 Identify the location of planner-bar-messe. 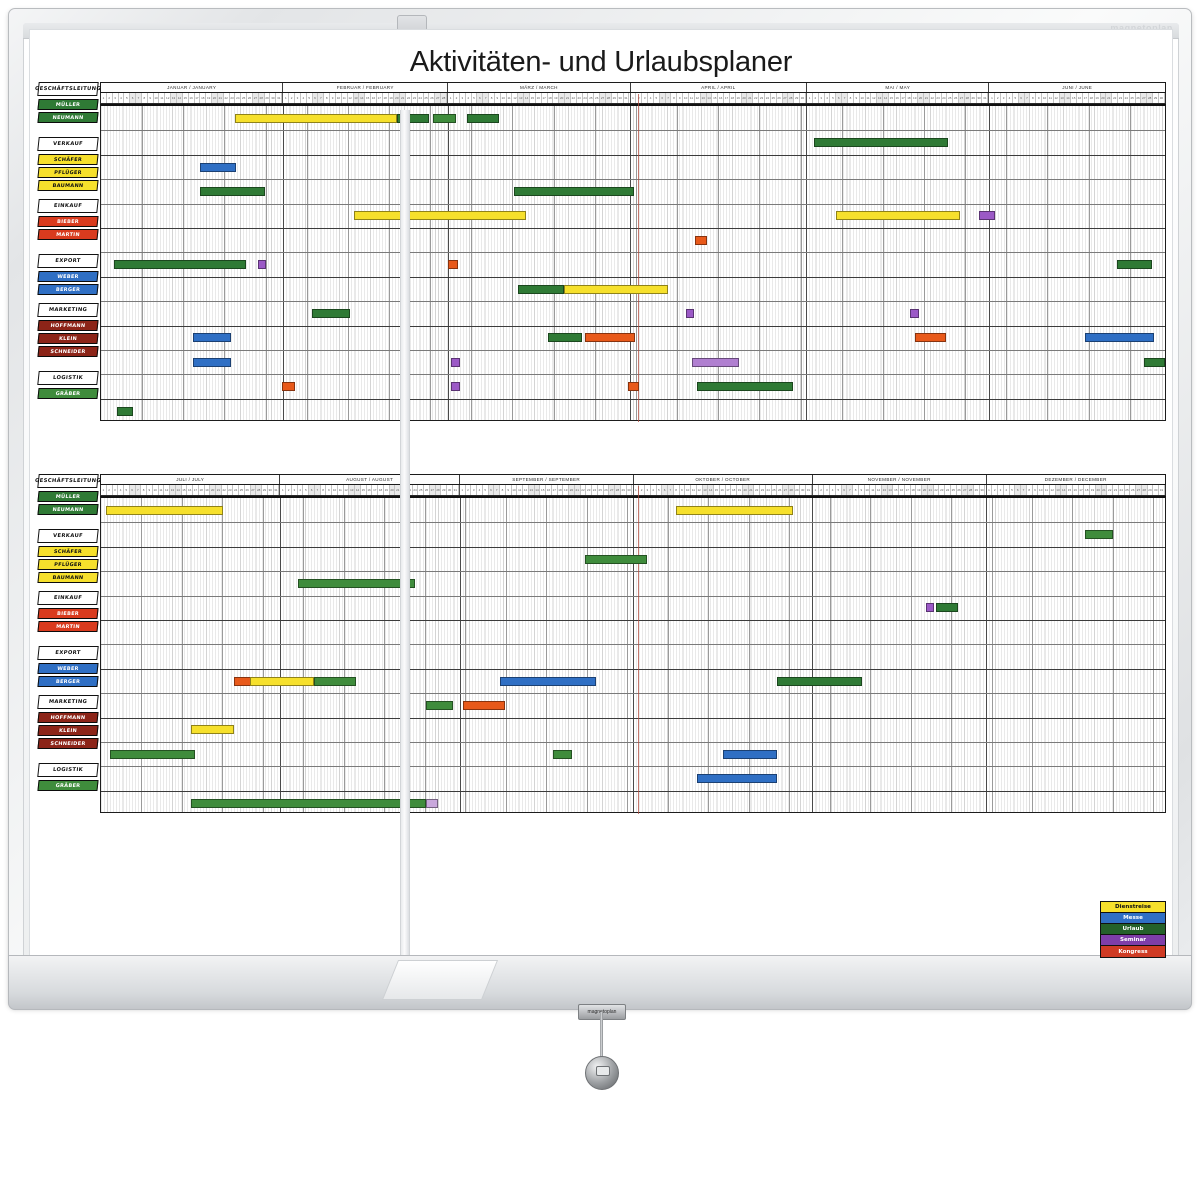
(1120, 338).